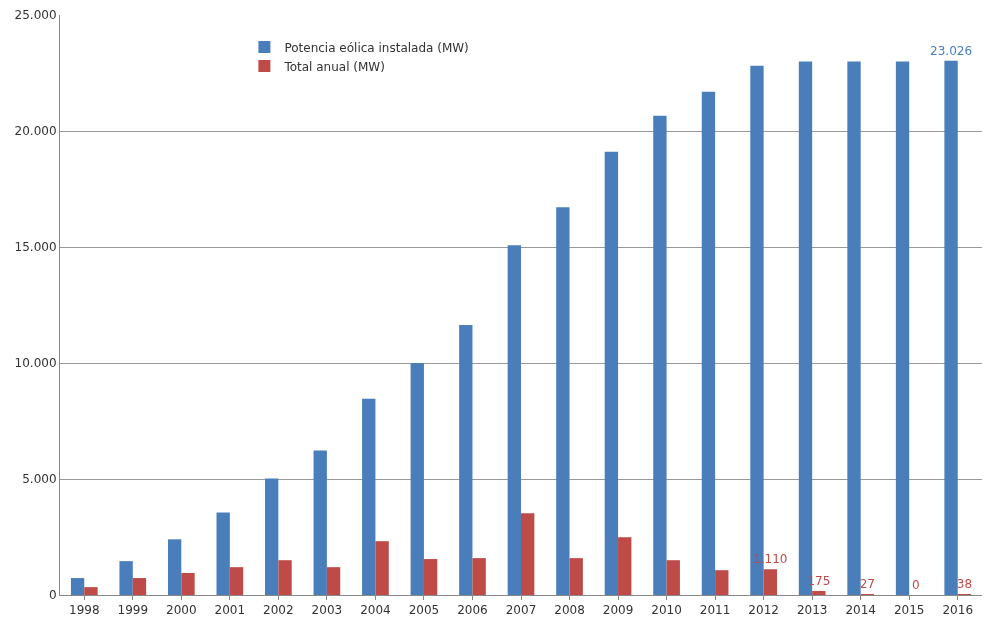  What do you see at coordinates (35, 131) in the screenshot?
I see `y-tick-label: 20.000` at bounding box center [35, 131].